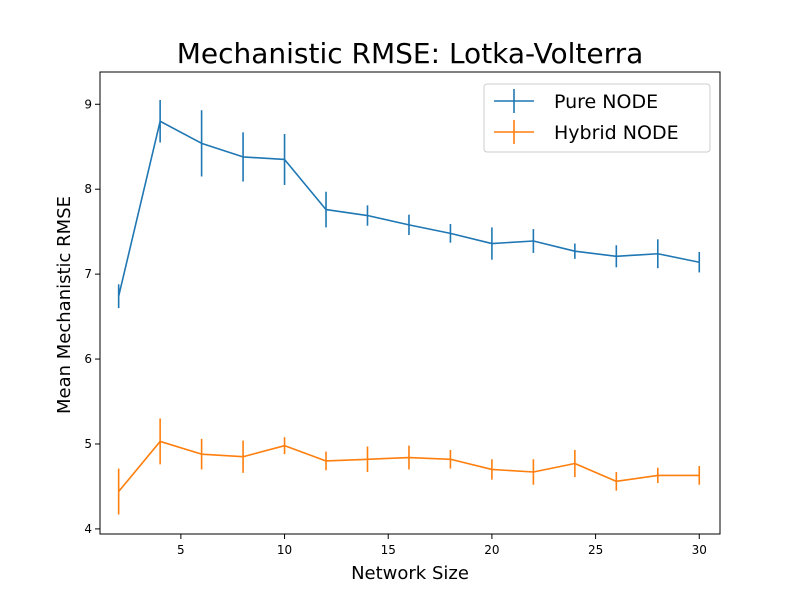  What do you see at coordinates (410, 573) in the screenshot?
I see `x-axis-label: Network Size` at bounding box center [410, 573].